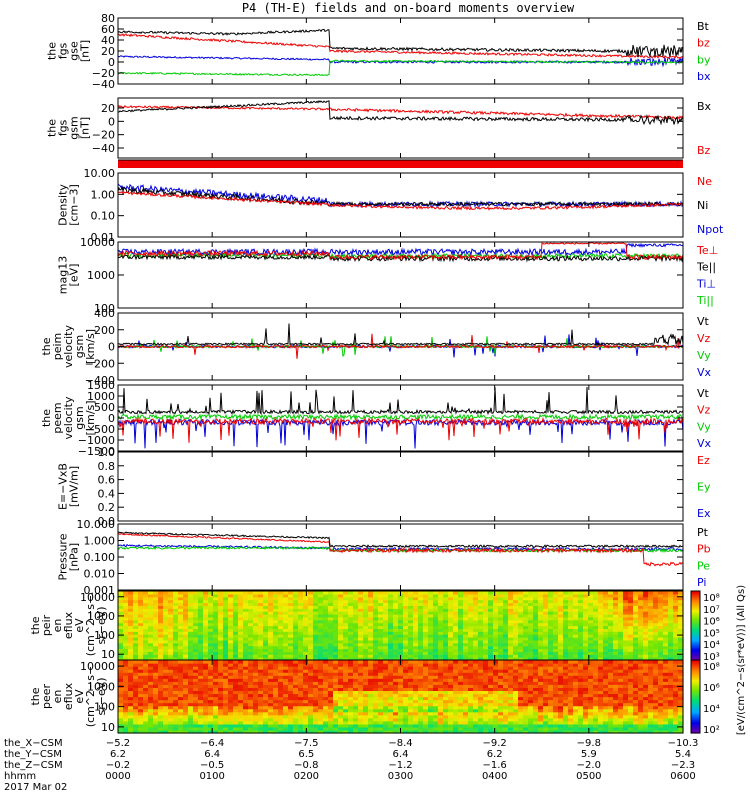 Image resolution: width=750 pixels, height=800 pixels. I want to click on y-tick-label: 10.00, so click(100, 173).